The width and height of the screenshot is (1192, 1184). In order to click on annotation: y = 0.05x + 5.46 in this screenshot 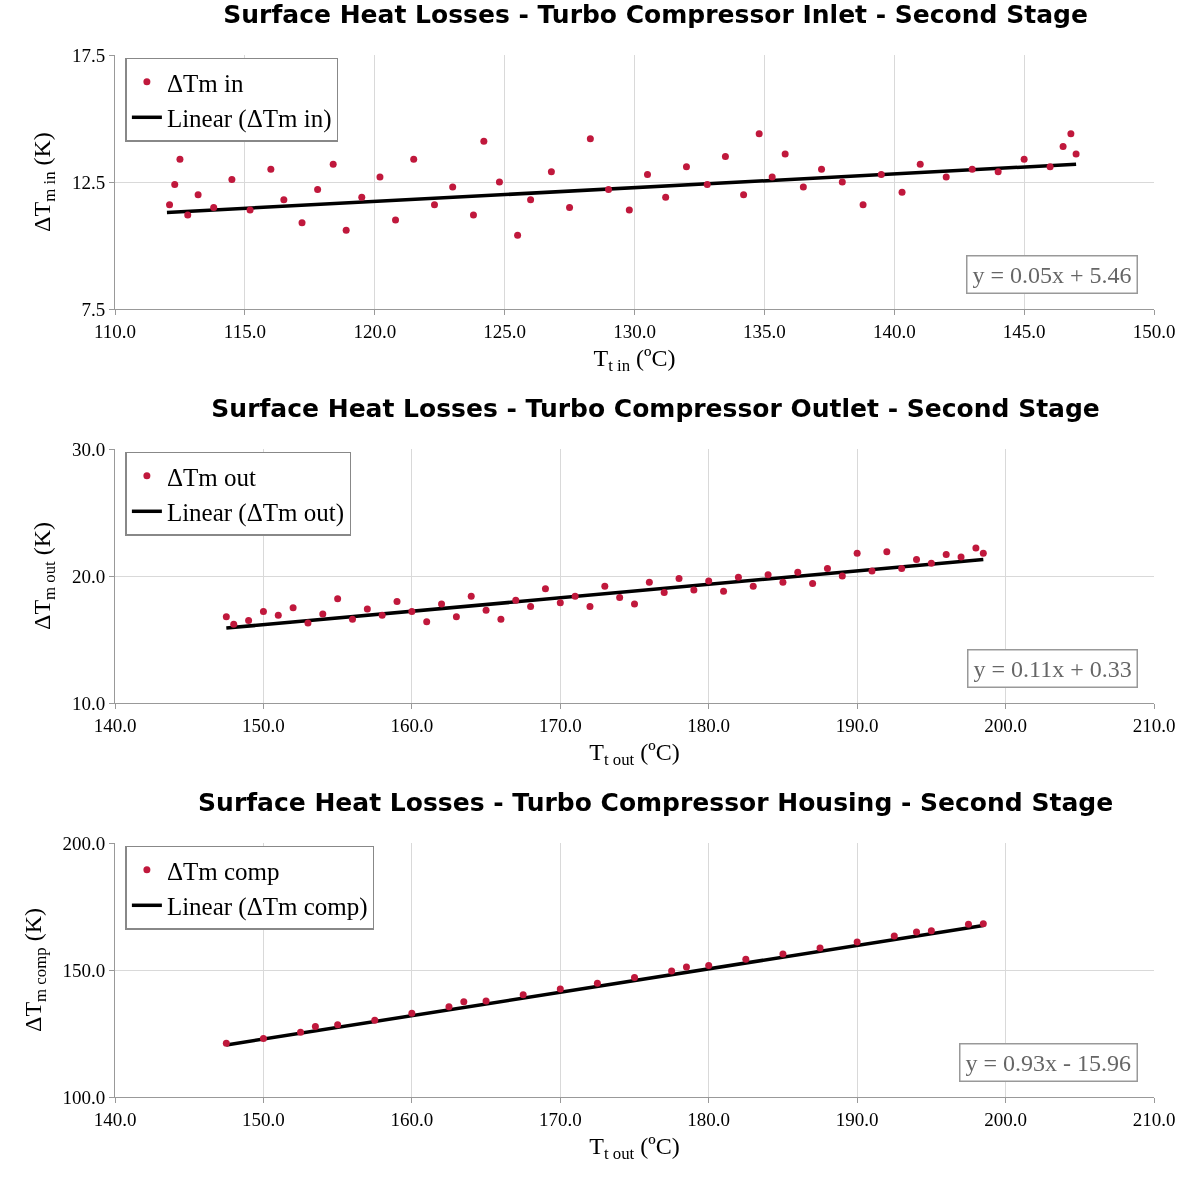, I will do `click(1052, 274)`.